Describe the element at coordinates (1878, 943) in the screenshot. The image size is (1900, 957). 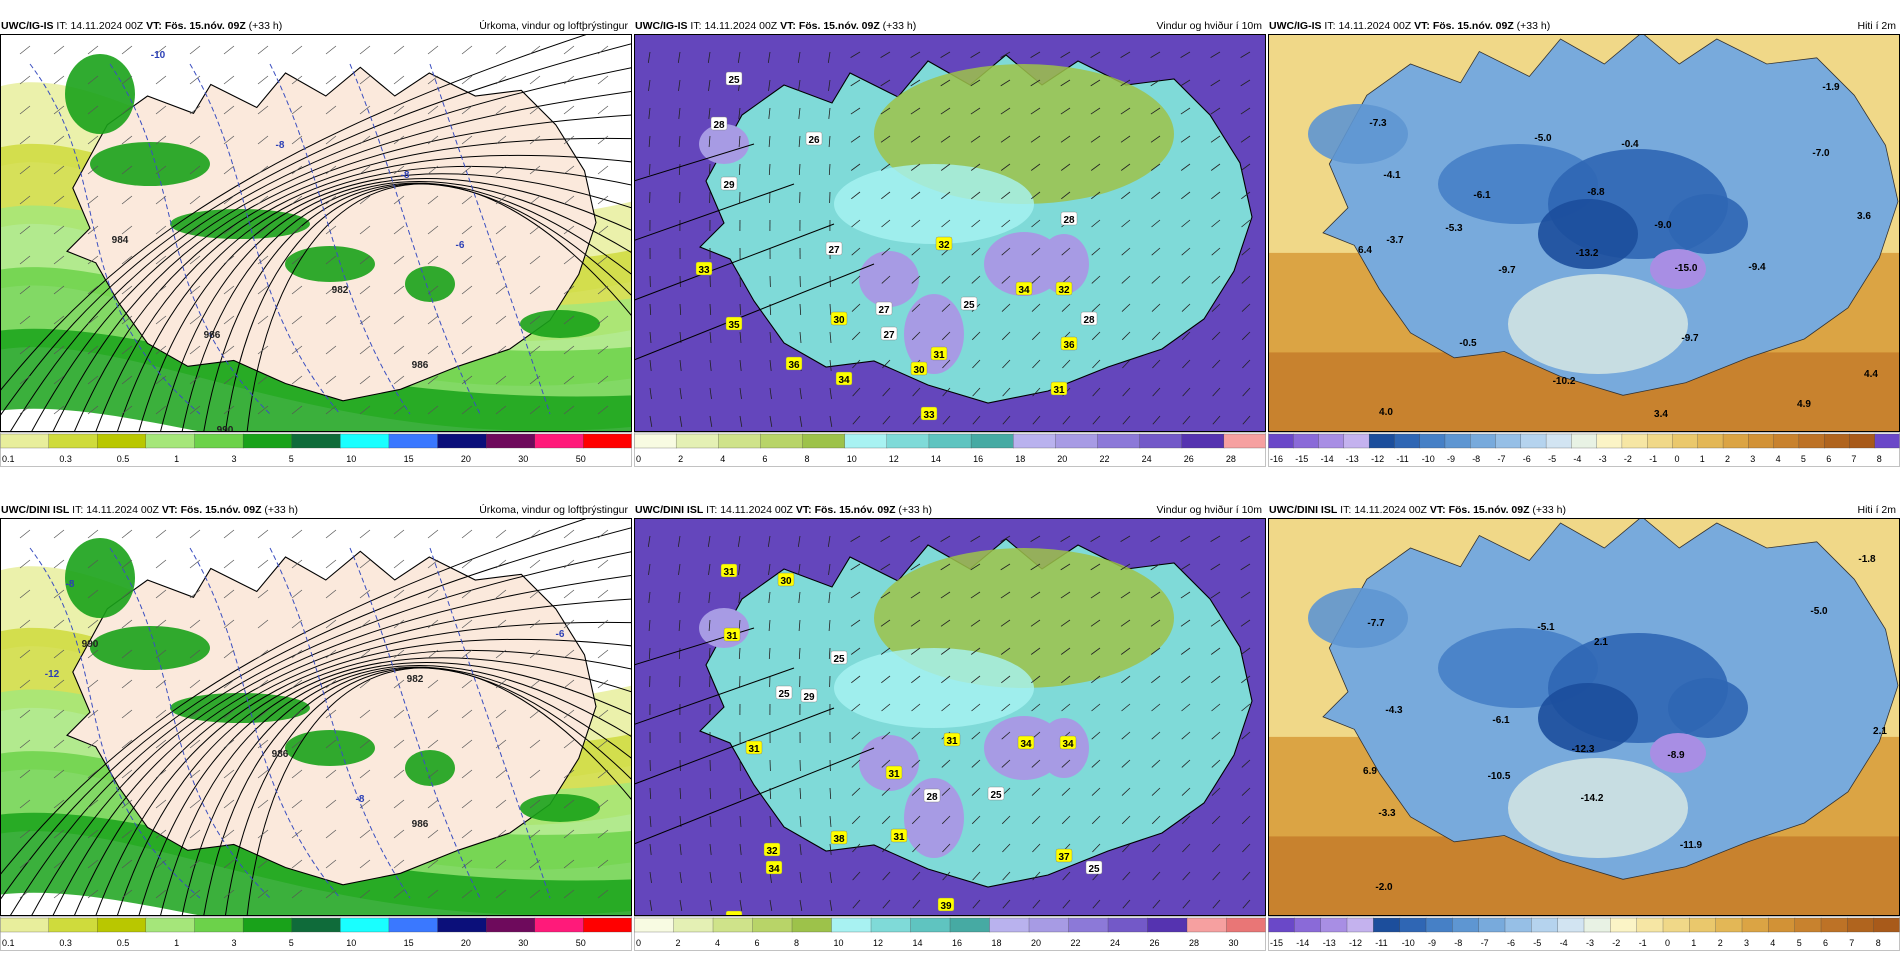
I see `legend-tick: 8` at that location.